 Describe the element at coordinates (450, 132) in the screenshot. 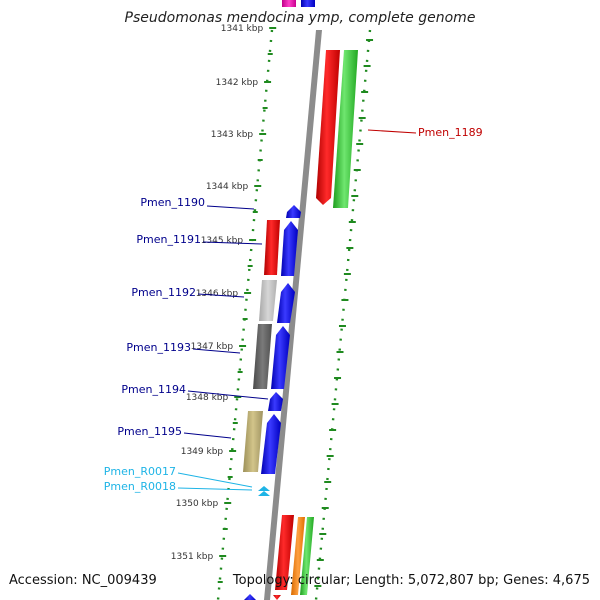

I see `gene-label-pmen-1189: Pmen_1189` at that location.